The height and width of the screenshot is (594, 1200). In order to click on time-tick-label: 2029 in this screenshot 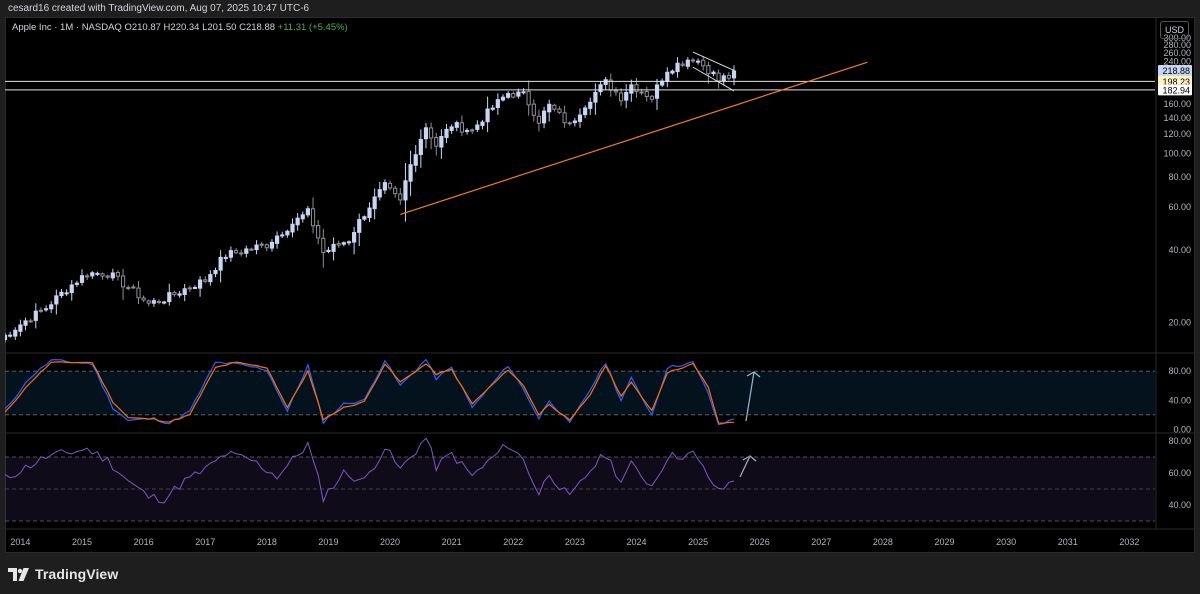, I will do `click(944, 542)`.